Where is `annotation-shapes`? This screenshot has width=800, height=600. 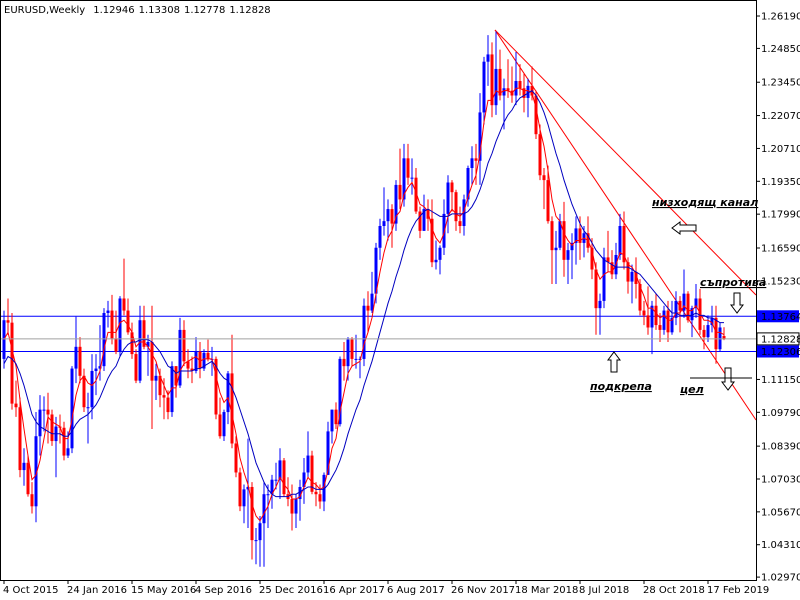
annotation-shapes is located at coordinates (679, 306).